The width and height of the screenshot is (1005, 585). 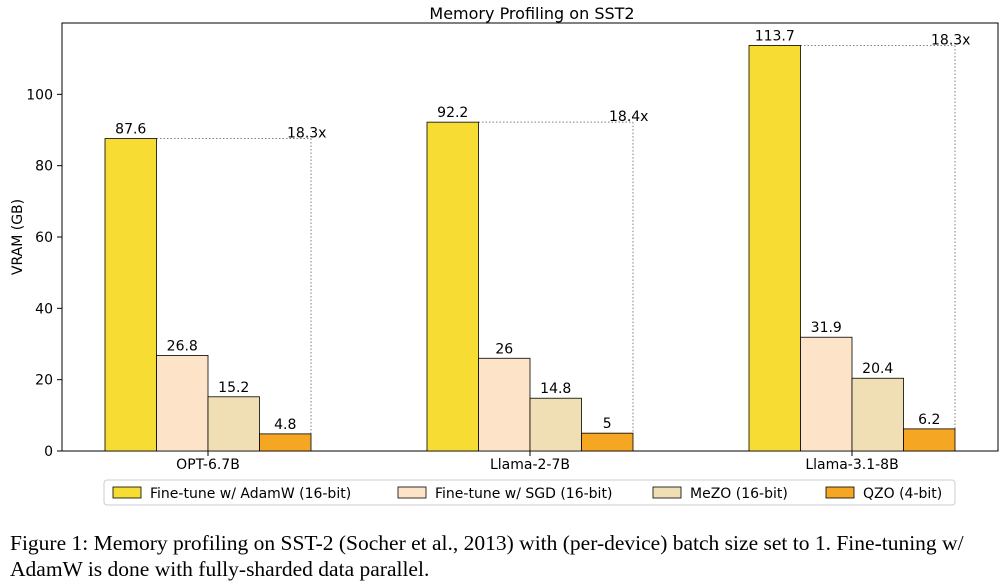 What do you see at coordinates (929, 420) in the screenshot?
I see `bar-value-label: 6.2` at bounding box center [929, 420].